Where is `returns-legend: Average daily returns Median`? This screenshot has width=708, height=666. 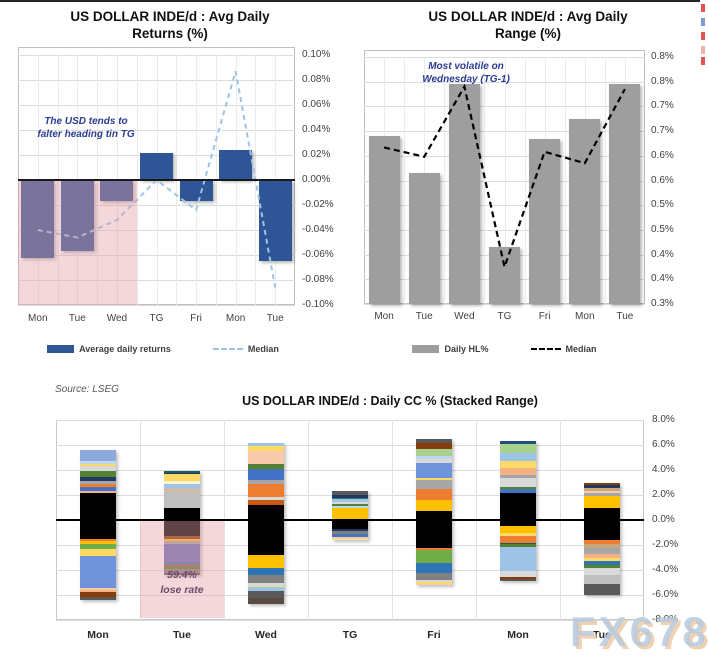
returns-legend: Average daily returns Median is located at coordinates (163, 349).